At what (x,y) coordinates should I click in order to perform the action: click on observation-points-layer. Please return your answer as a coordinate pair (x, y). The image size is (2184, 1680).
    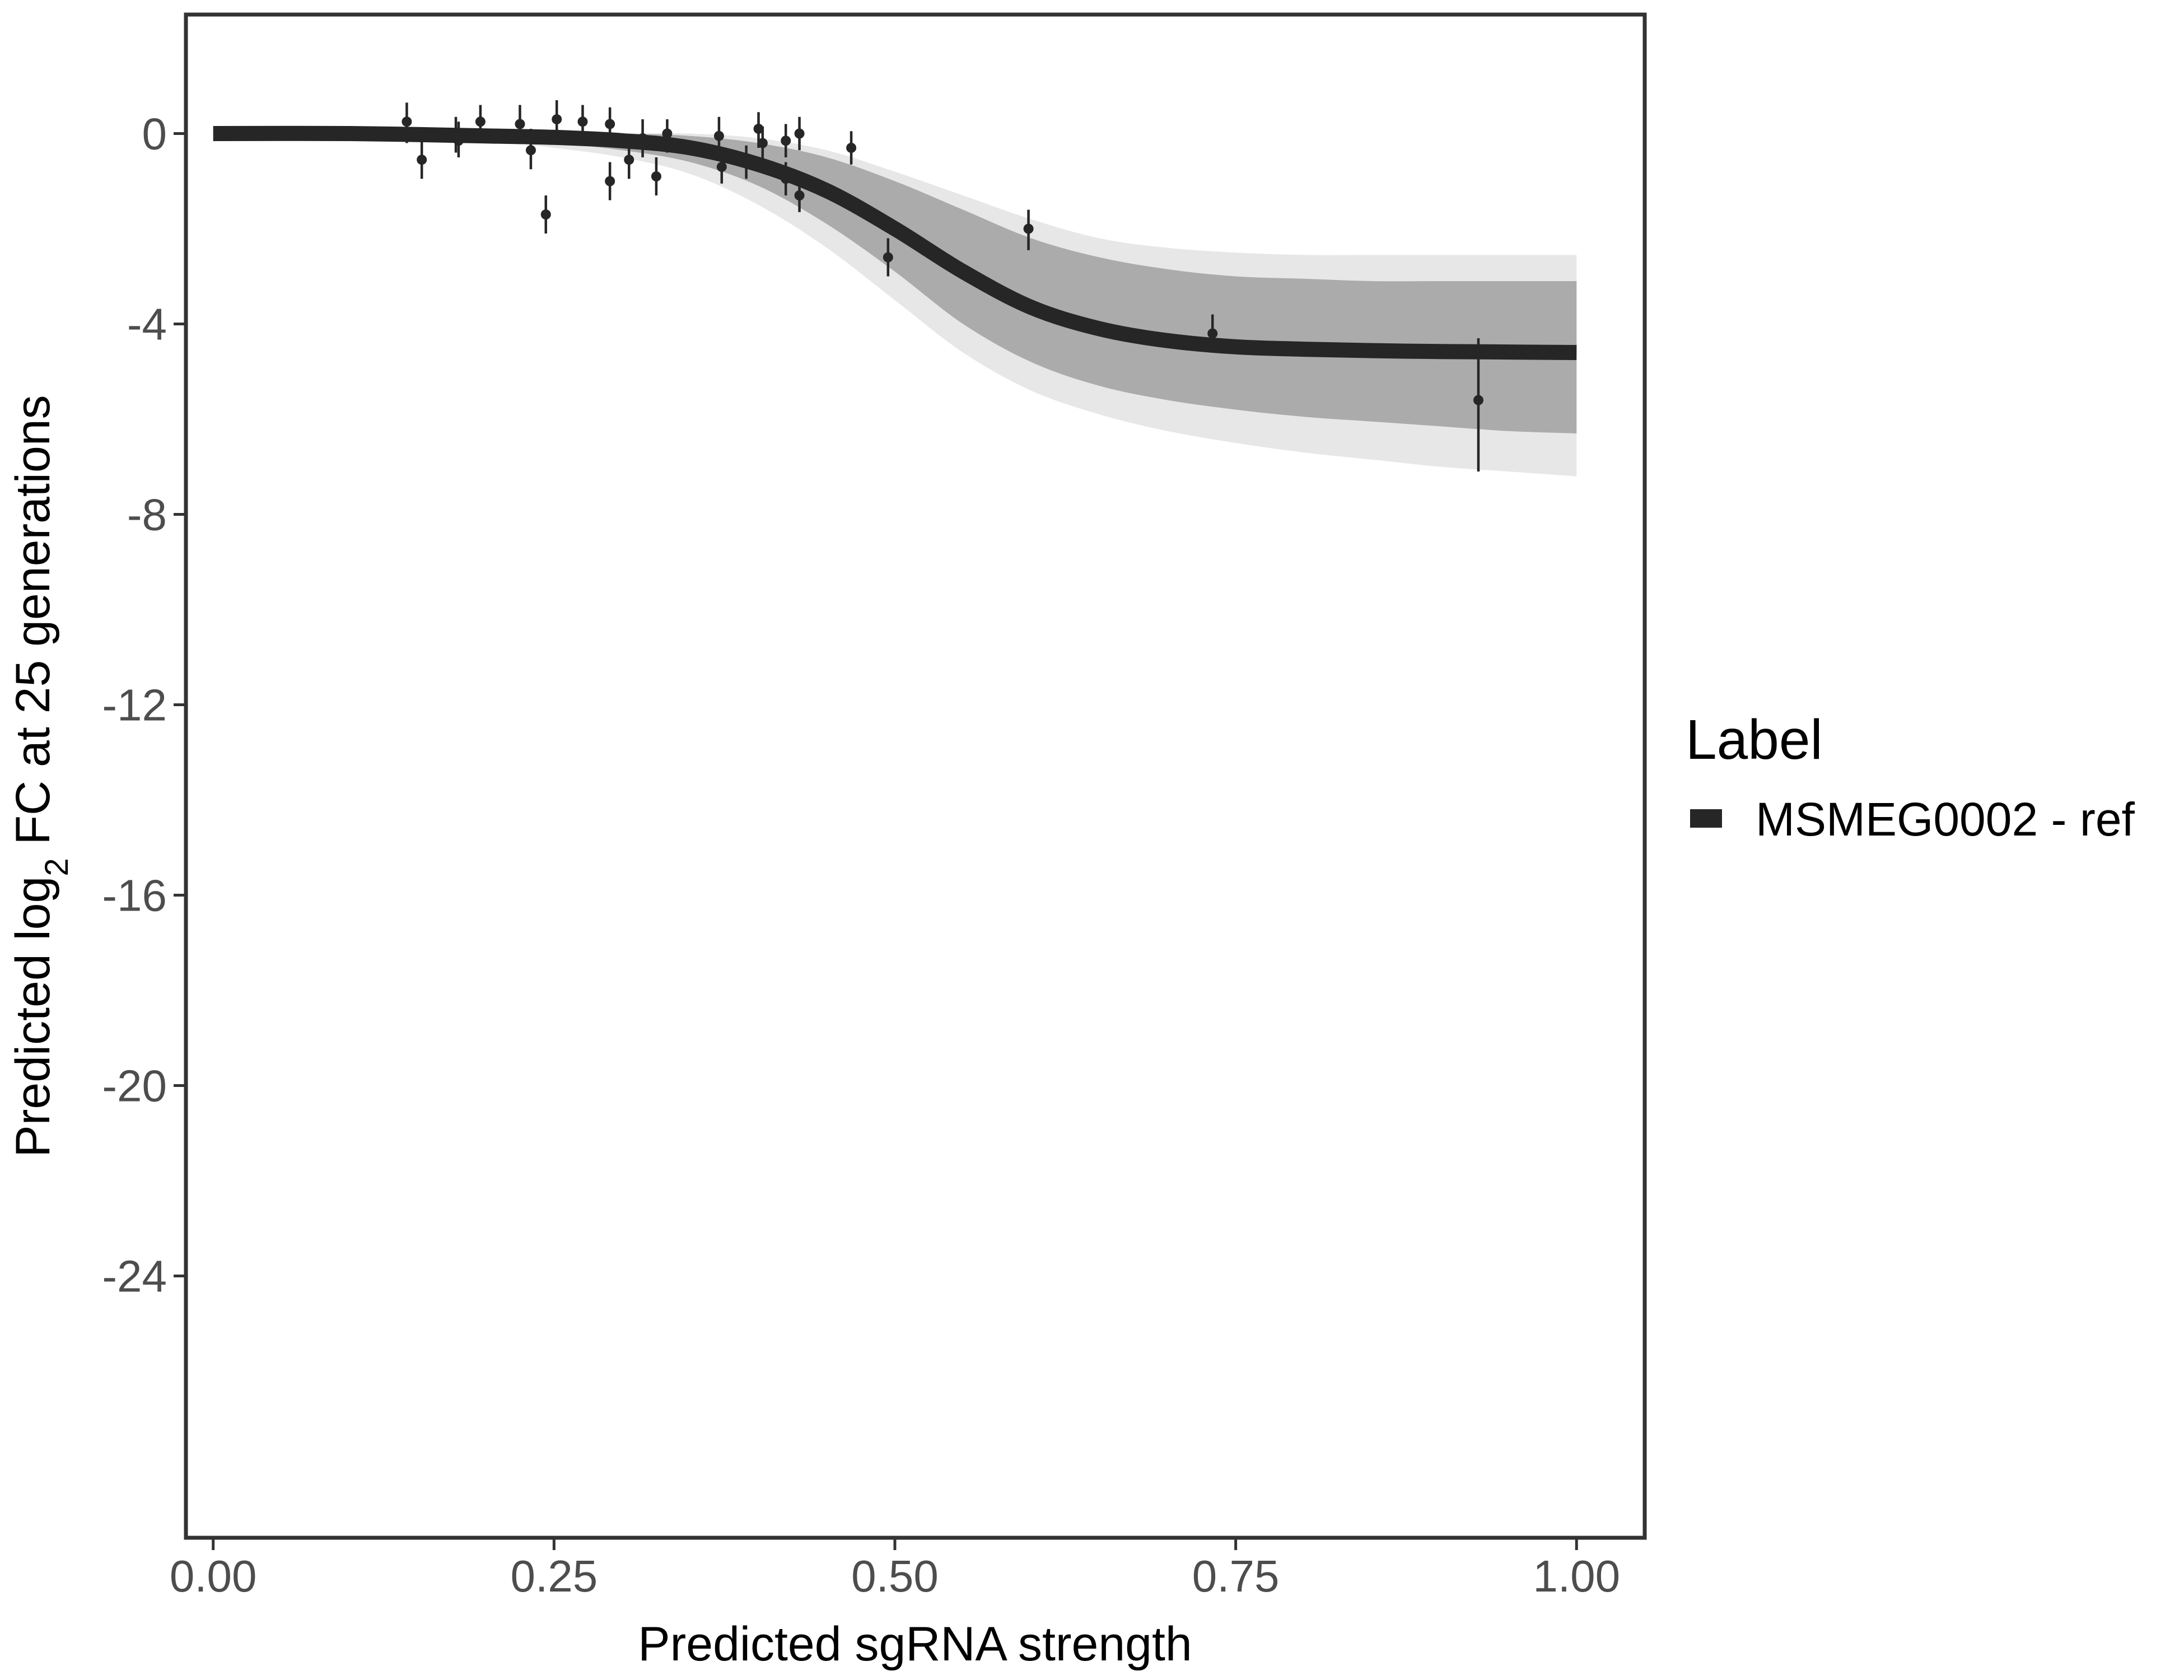
    Looking at the image, I should click on (943, 286).